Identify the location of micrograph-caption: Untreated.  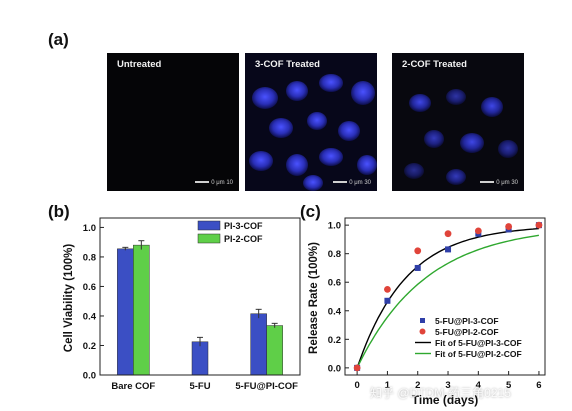
(139, 64).